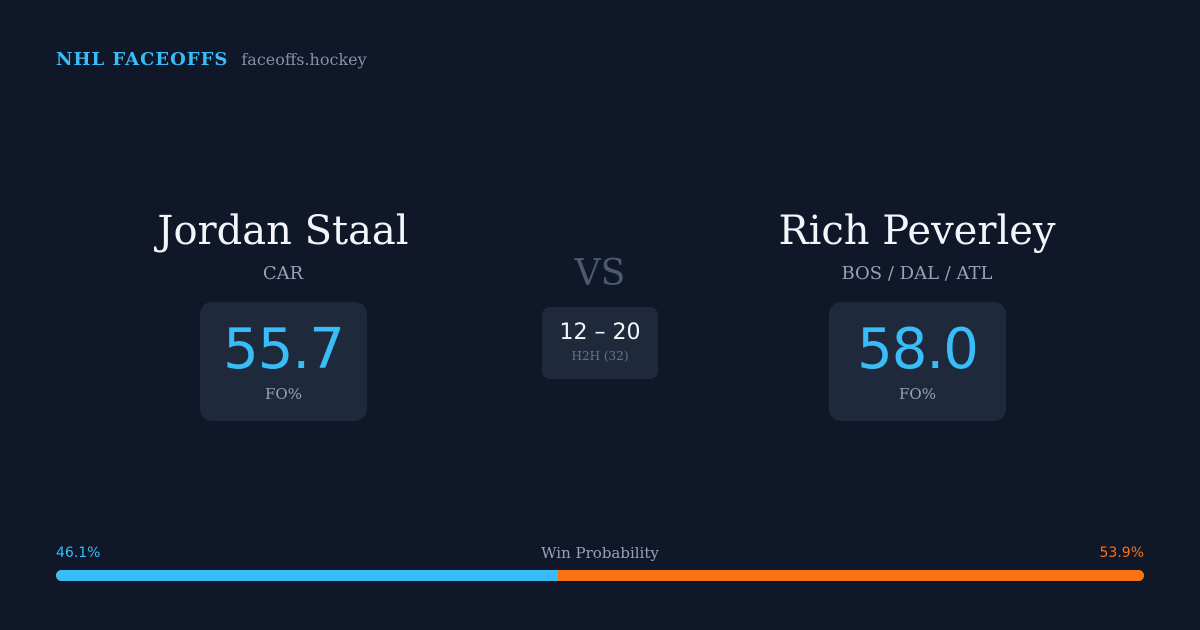 This screenshot has width=1200, height=630. What do you see at coordinates (850, 575) in the screenshot?
I see `right-probability-fill` at bounding box center [850, 575].